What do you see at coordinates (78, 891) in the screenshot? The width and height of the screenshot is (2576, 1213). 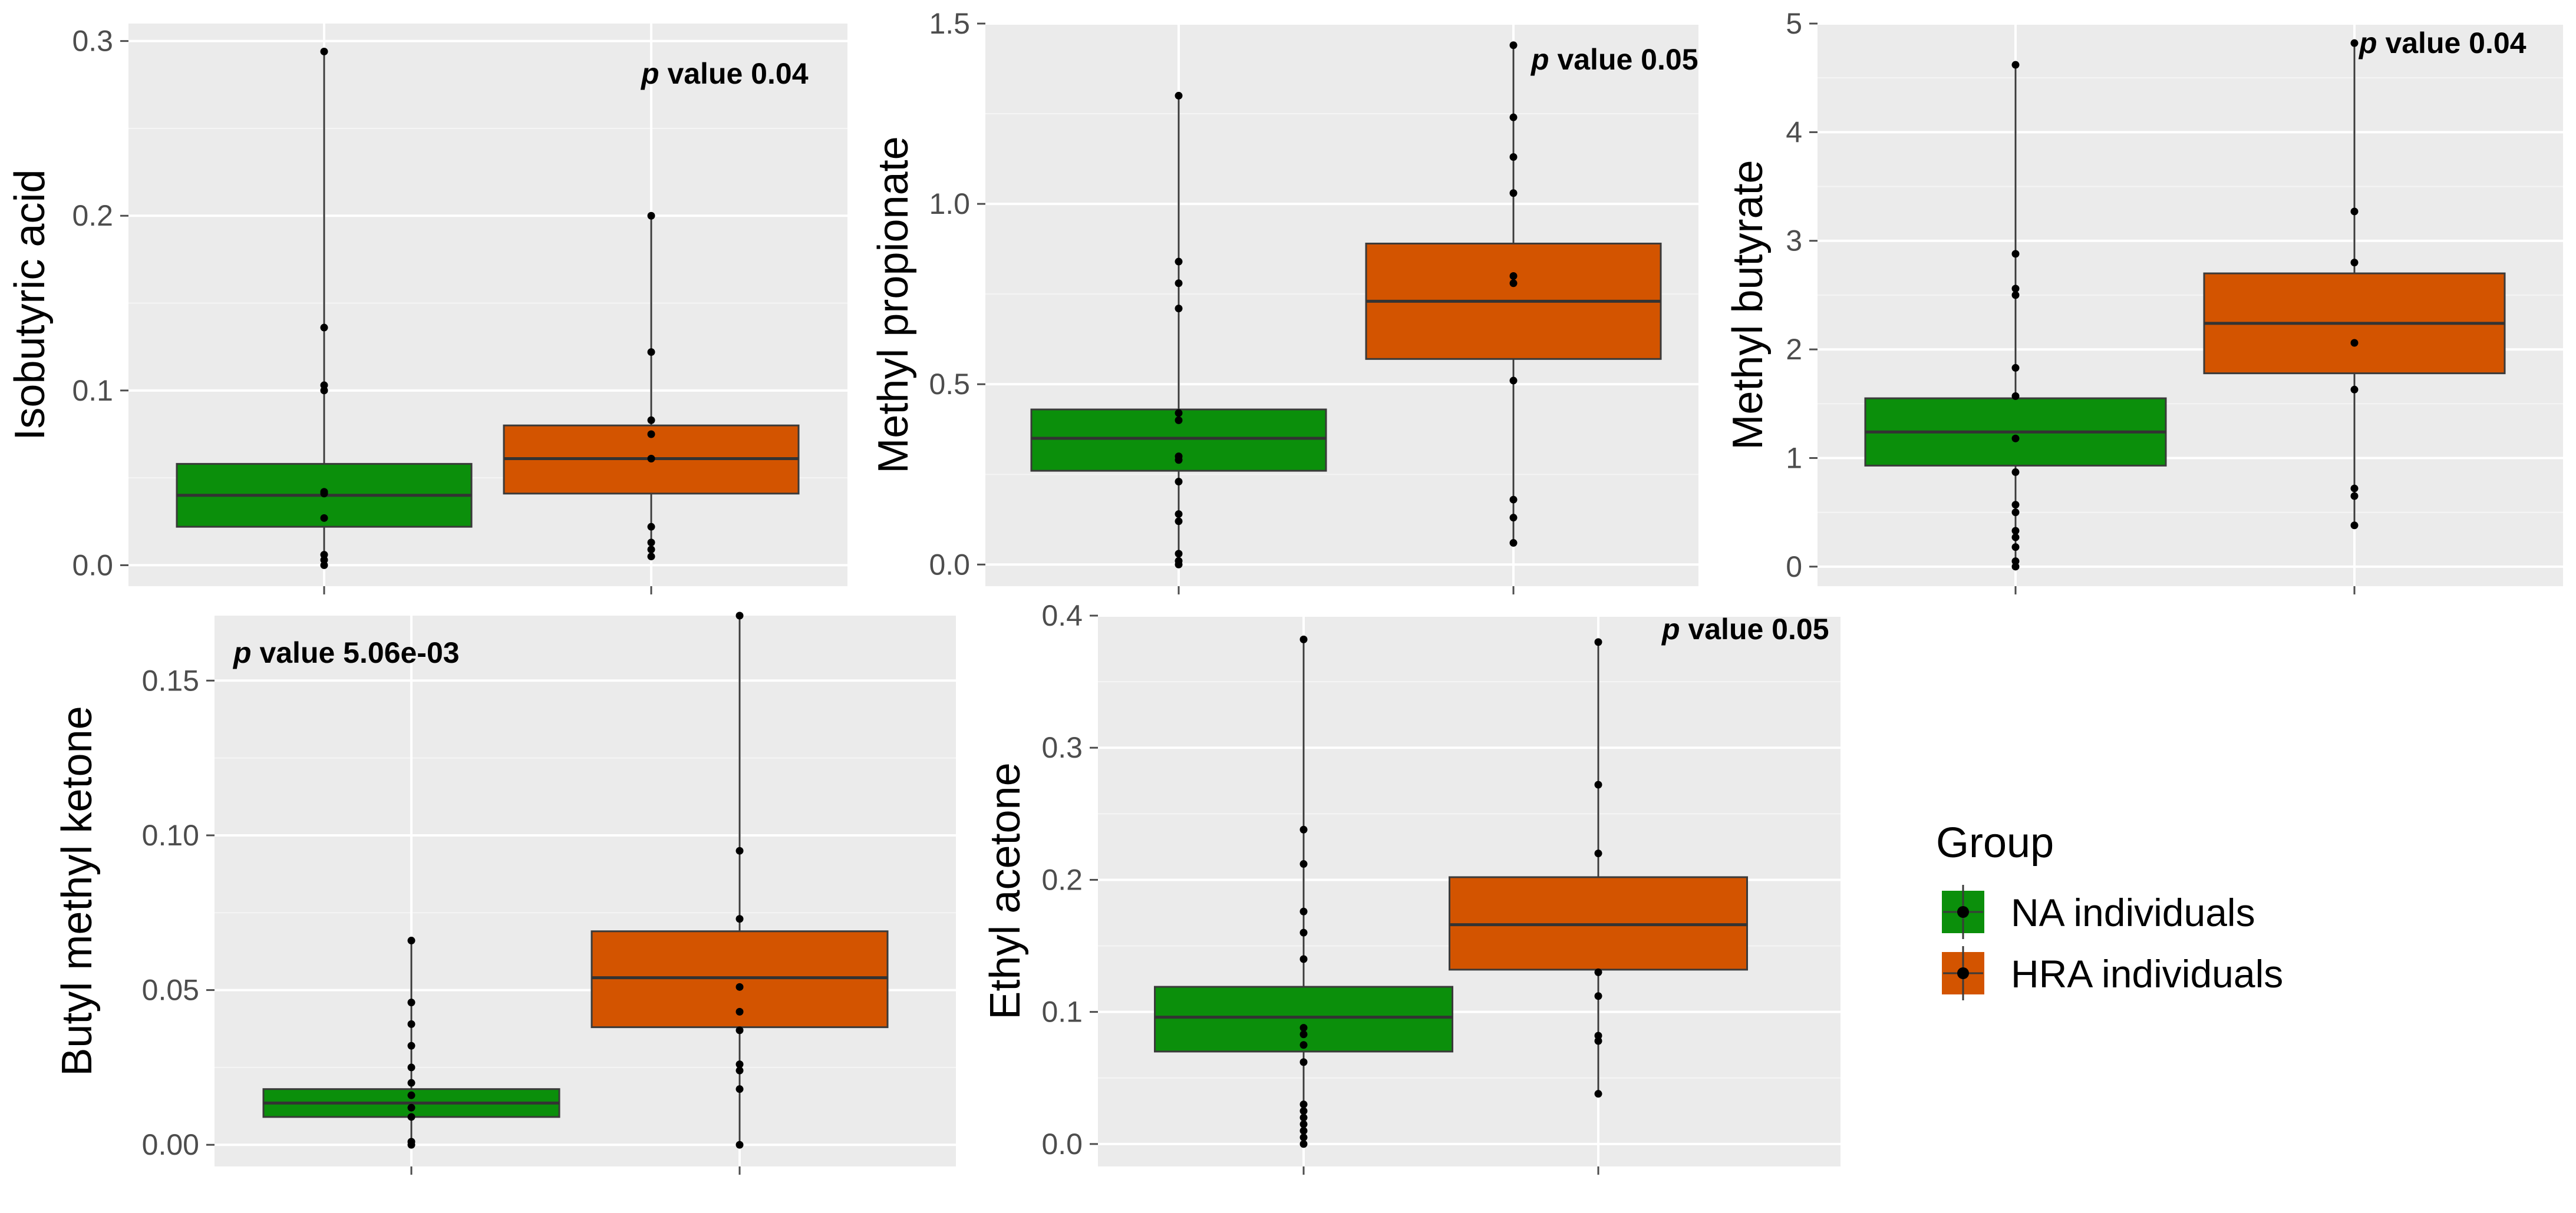 I see `y-axis-title: Butyl methyl ketone` at bounding box center [78, 891].